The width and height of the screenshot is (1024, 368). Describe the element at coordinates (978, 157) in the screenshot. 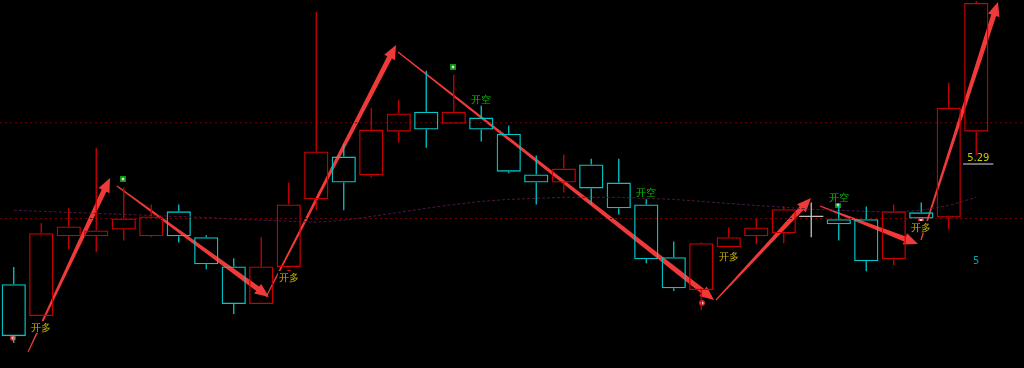

I see `annotation: 5.29` at that location.